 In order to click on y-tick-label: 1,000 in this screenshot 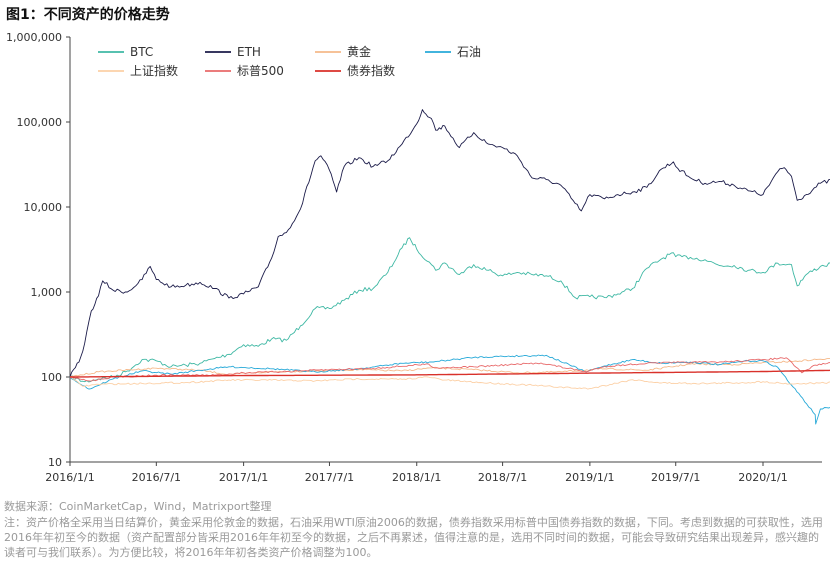, I will do `click(47, 292)`.